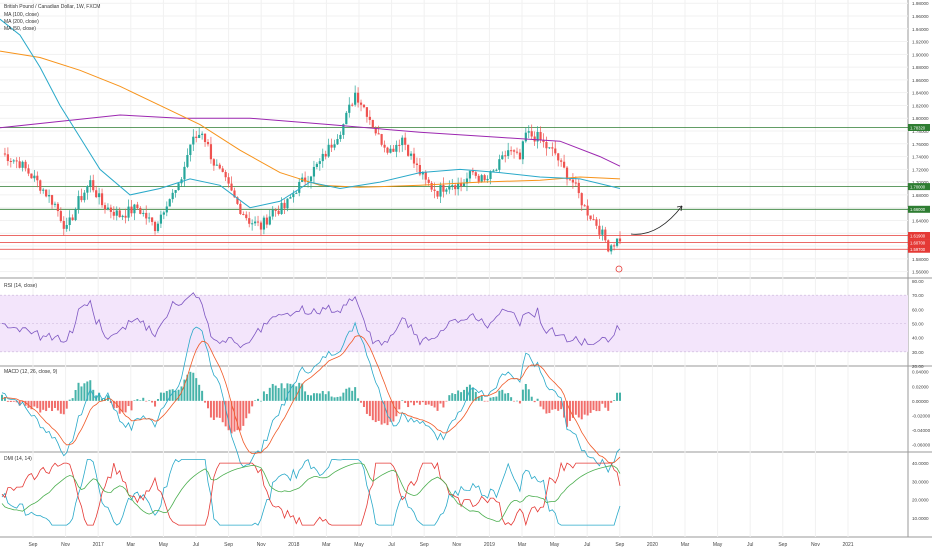 The image size is (932, 550). Describe the element at coordinates (920, 169) in the screenshot. I see `price-tick-label: 1.72000` at that location.